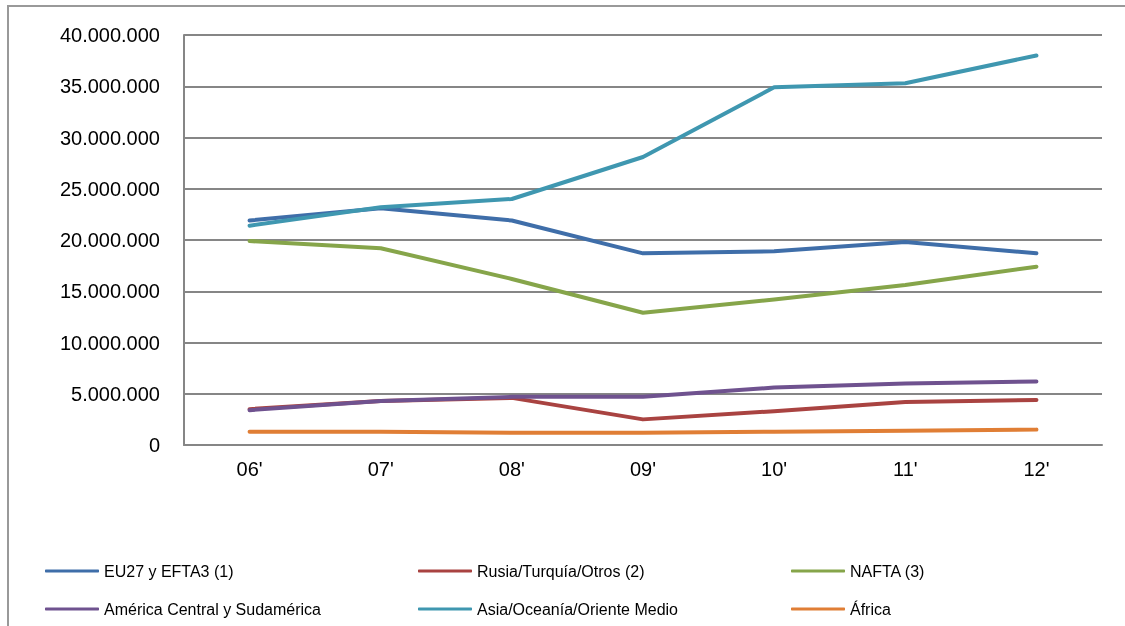 This screenshot has width=1125, height=626. I want to click on x-tick-label: 07', so click(380, 469).